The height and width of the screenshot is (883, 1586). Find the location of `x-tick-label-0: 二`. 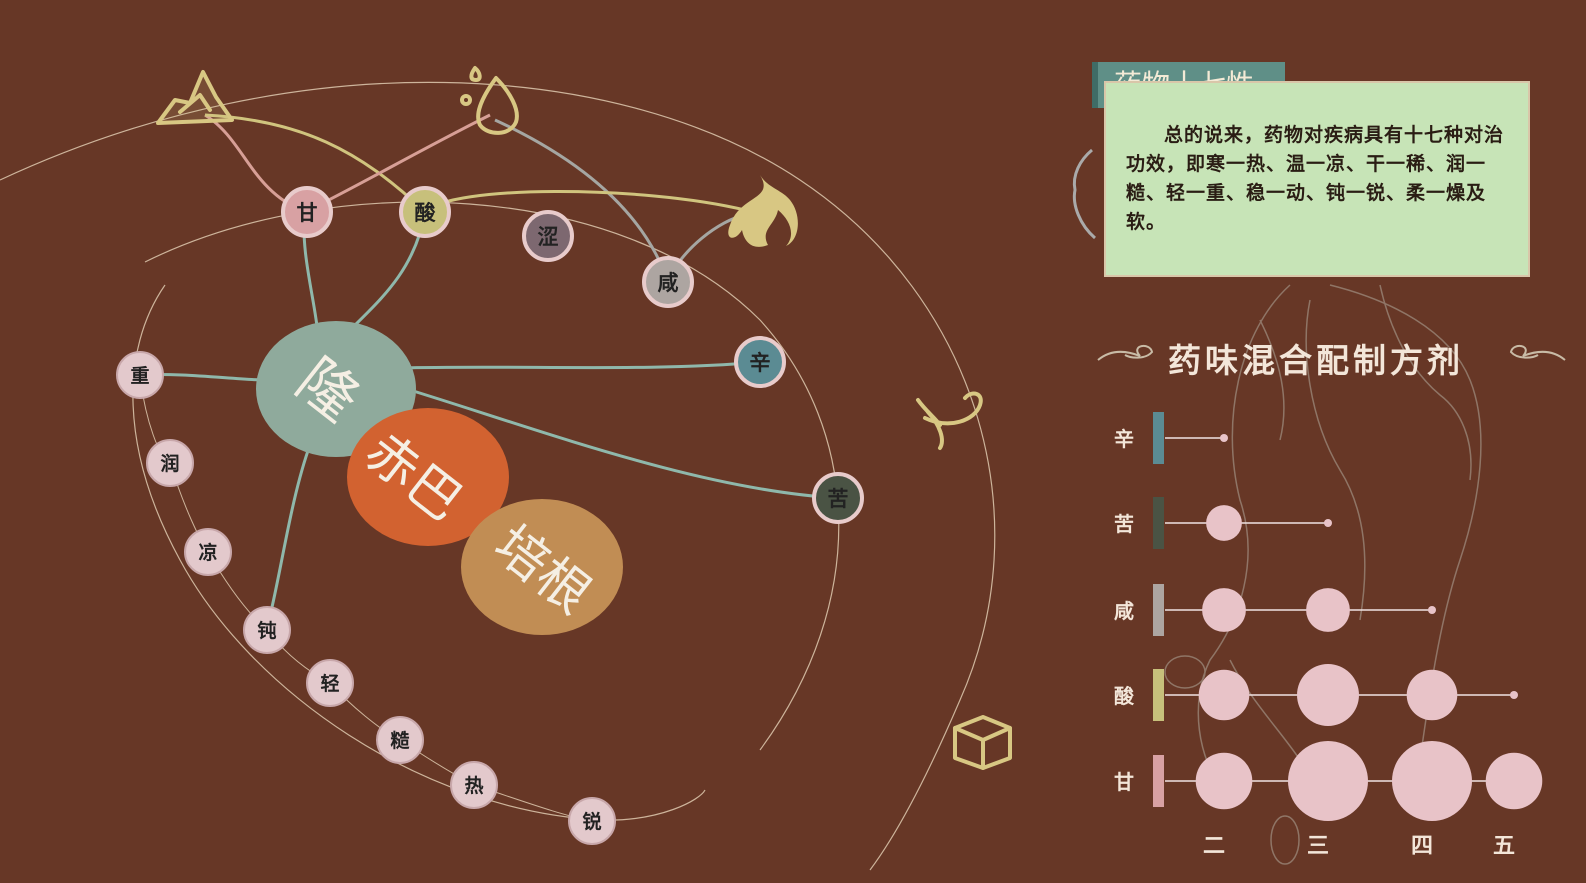

x-tick-label-0: 二 is located at coordinates (1214, 846).